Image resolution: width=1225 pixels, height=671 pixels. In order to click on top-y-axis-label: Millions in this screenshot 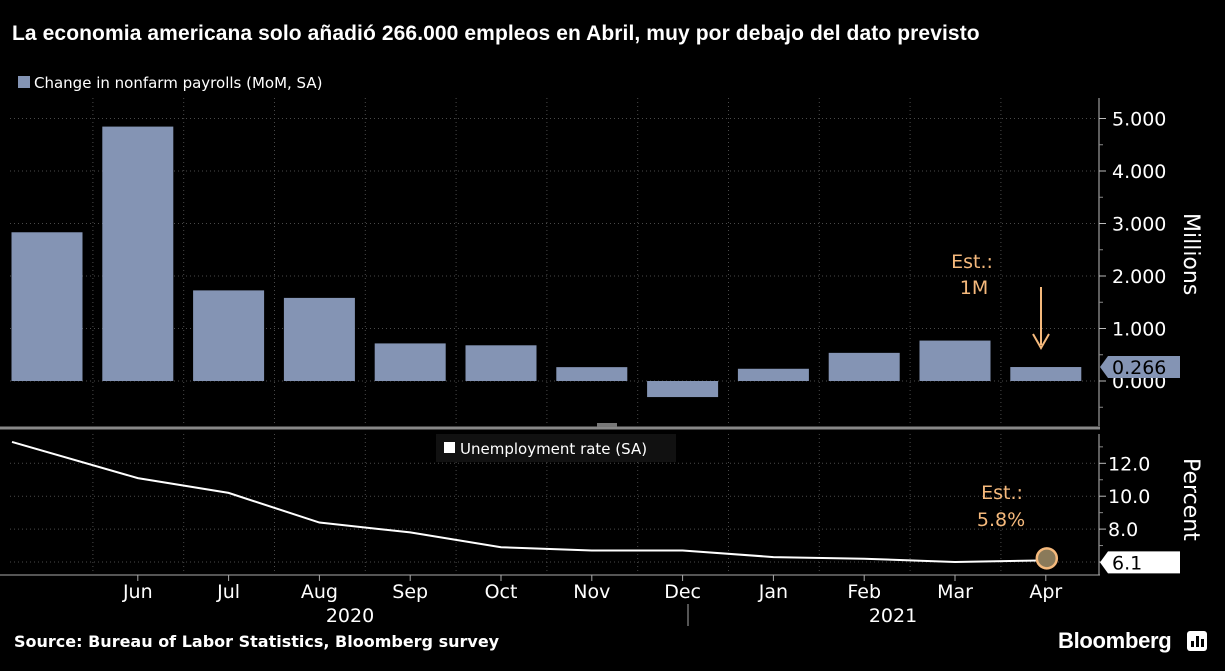, I will do `click(1190, 254)`.